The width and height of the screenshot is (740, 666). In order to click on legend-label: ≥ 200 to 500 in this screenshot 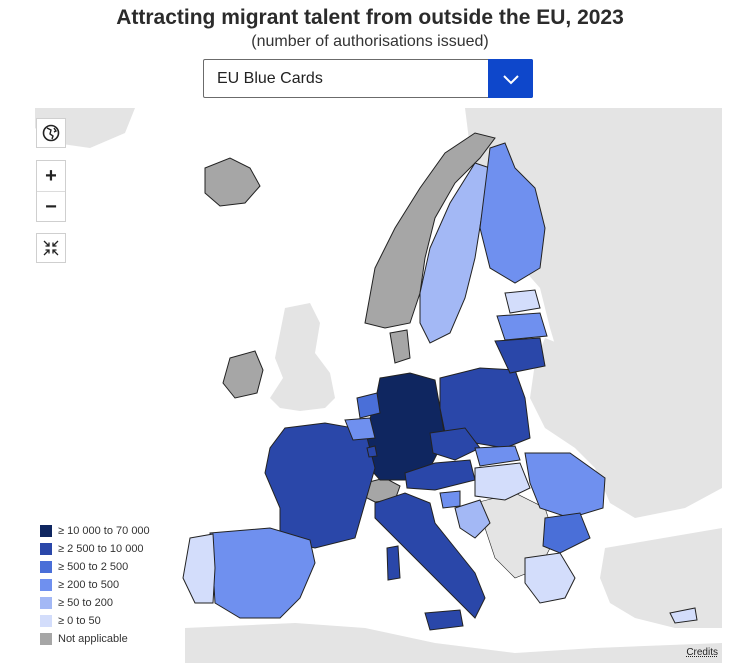, I will do `click(89, 585)`.